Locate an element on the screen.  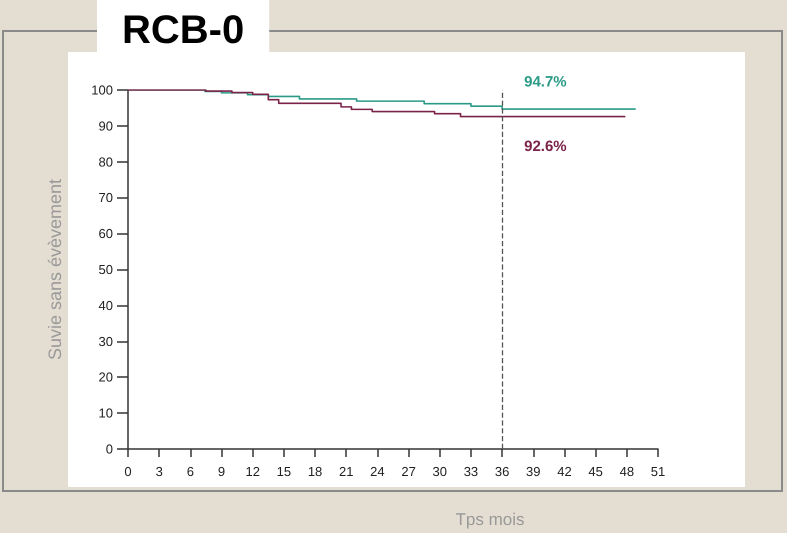
chart-title: RCB-0 is located at coordinates (183, 30).